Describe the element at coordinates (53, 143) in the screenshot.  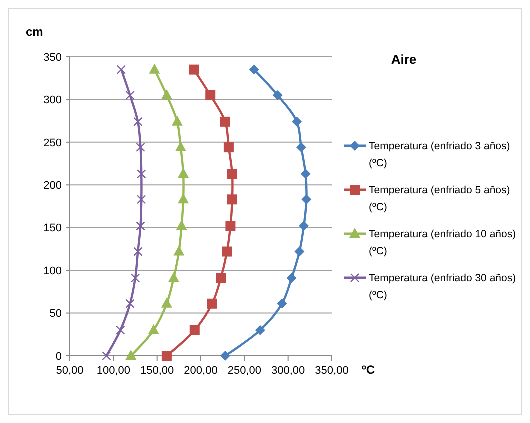
I see `y-tick-label: 250` at that location.